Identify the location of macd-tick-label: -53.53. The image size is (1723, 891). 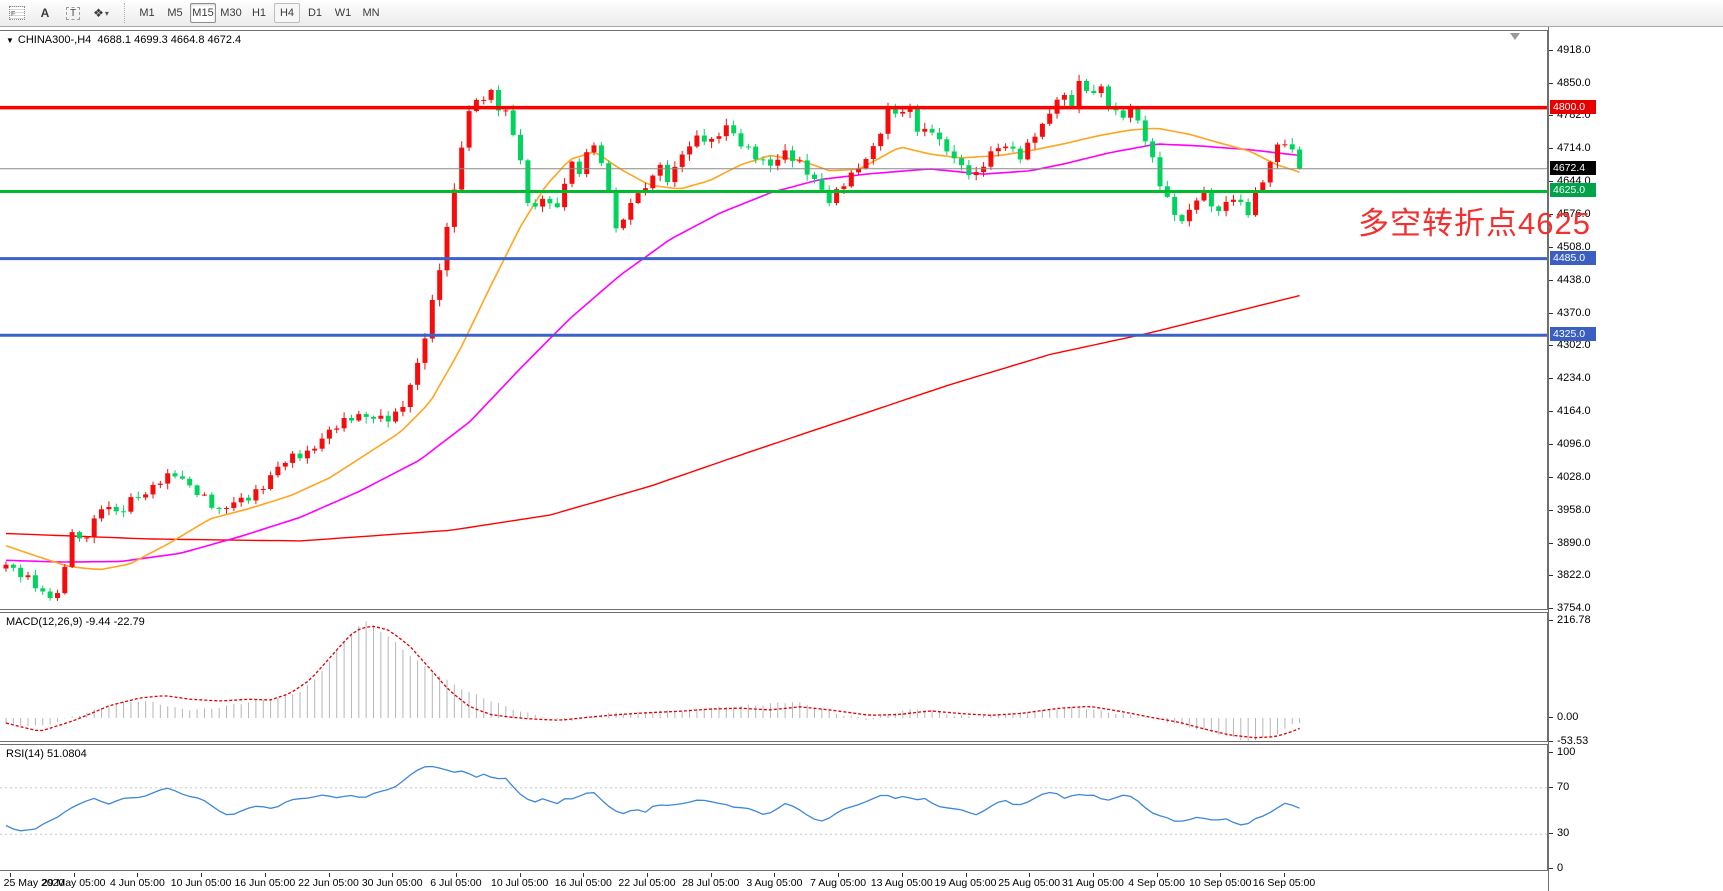
(1573, 740).